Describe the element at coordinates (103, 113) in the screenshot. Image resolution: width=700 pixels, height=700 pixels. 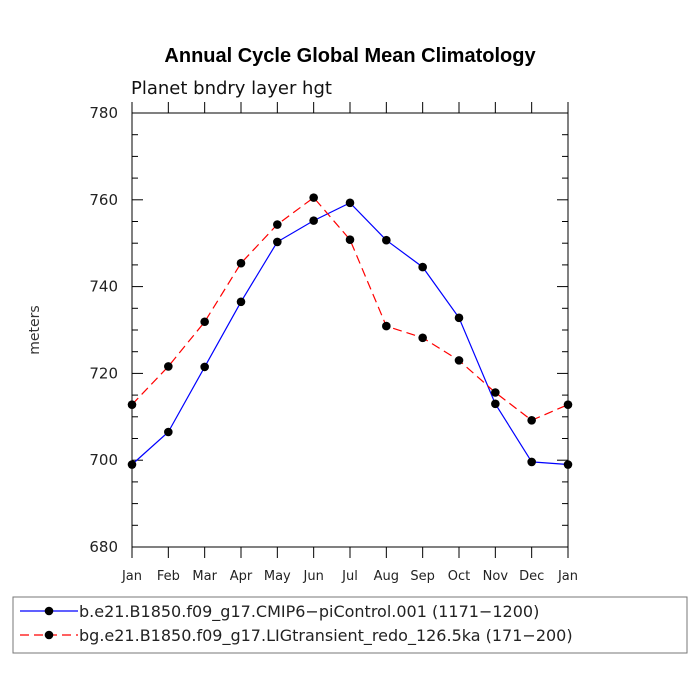
I see `y-tick-label: 780` at that location.